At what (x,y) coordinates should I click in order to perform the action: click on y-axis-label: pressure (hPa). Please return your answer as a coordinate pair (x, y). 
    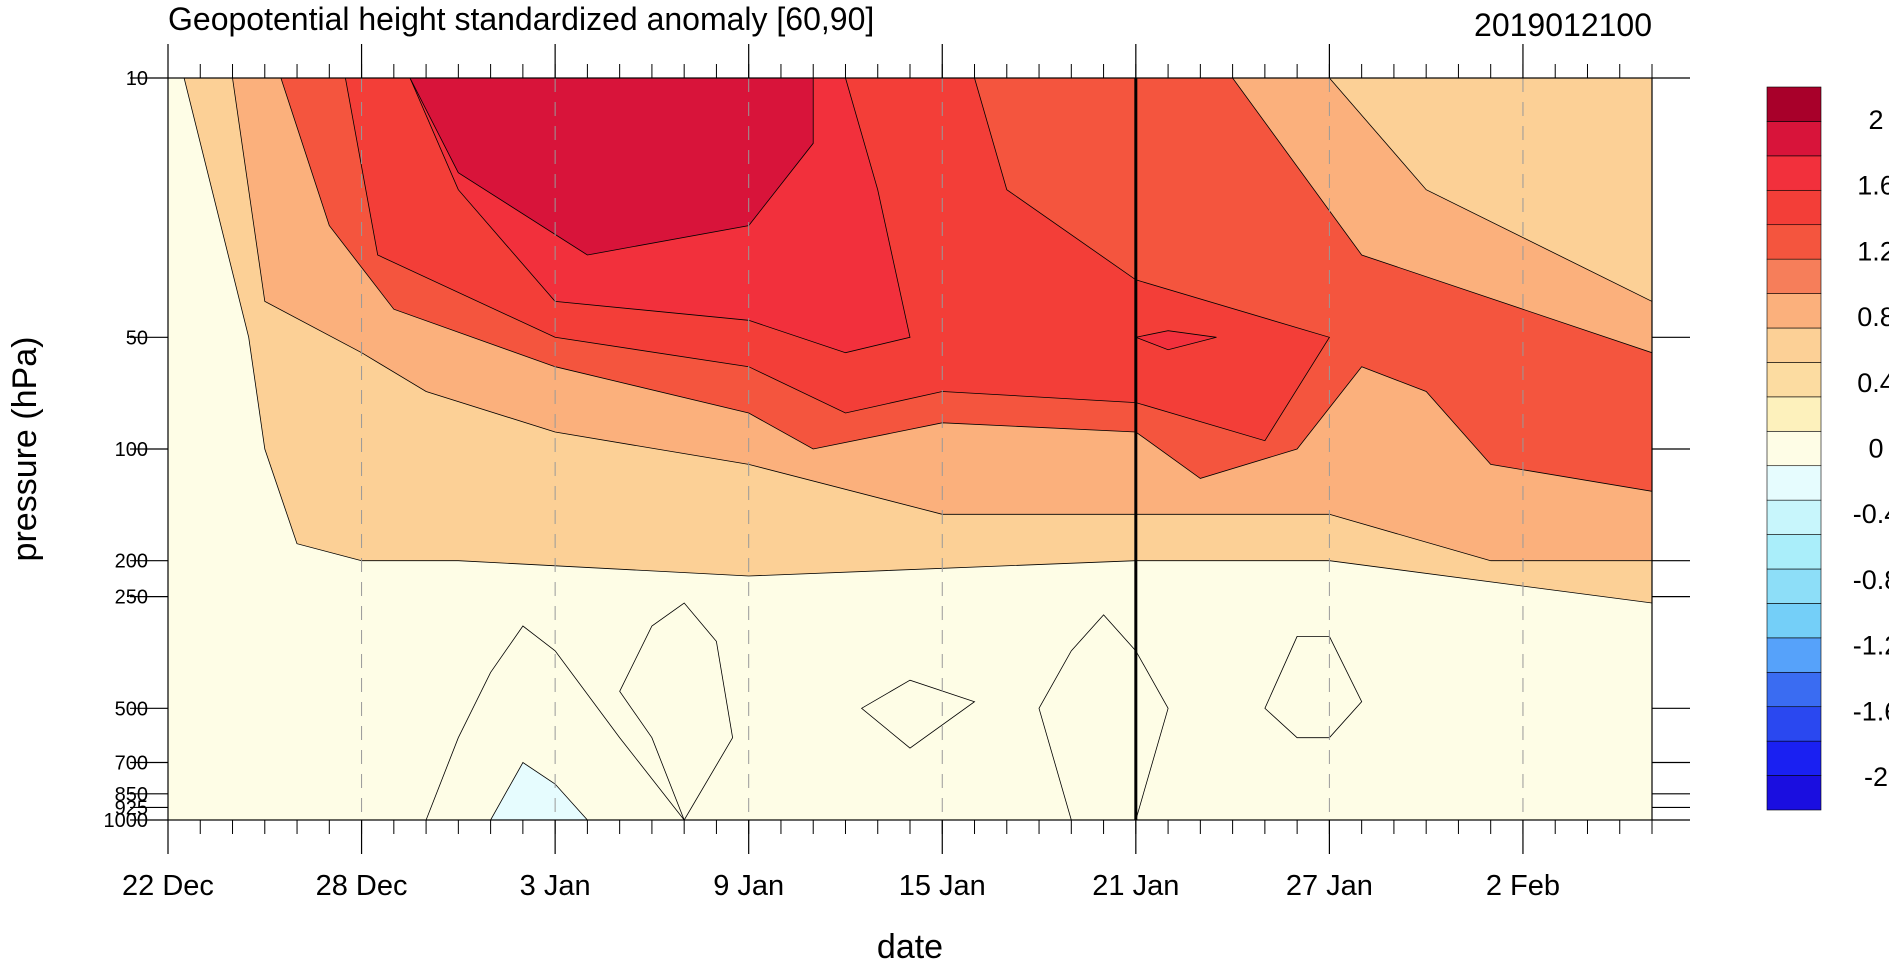
    Looking at the image, I should click on (25, 449).